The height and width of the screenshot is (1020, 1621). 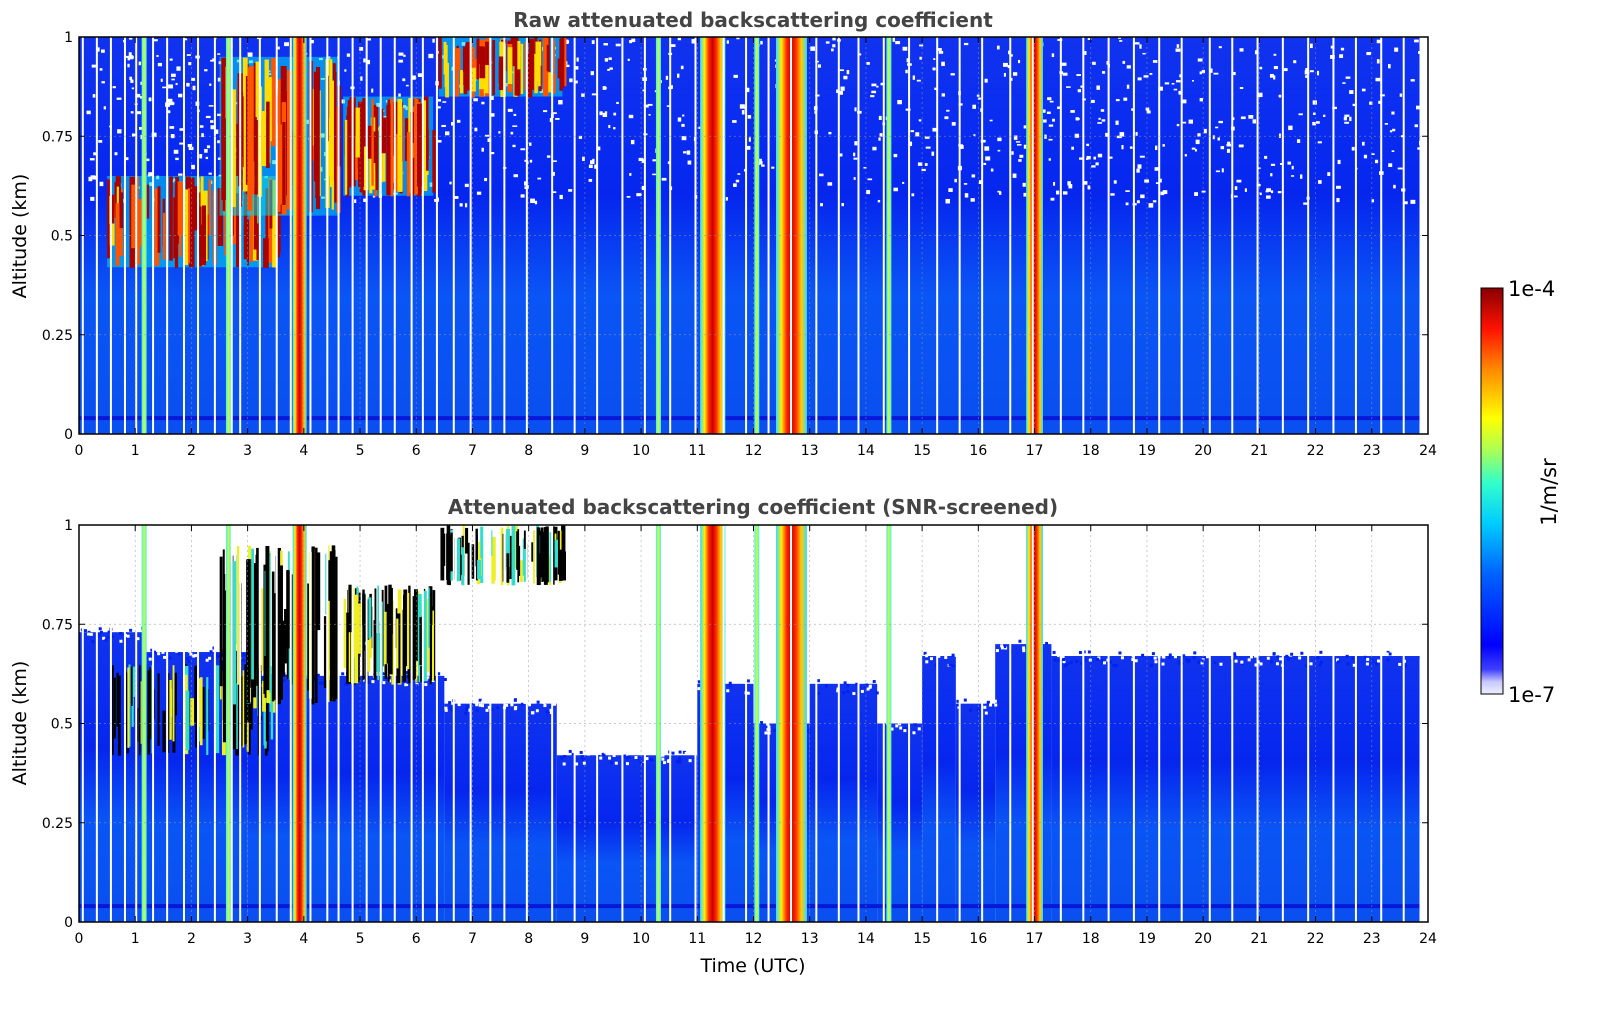 What do you see at coordinates (62, 237) in the screenshot?
I see `y-tick-label: 0.5` at bounding box center [62, 237].